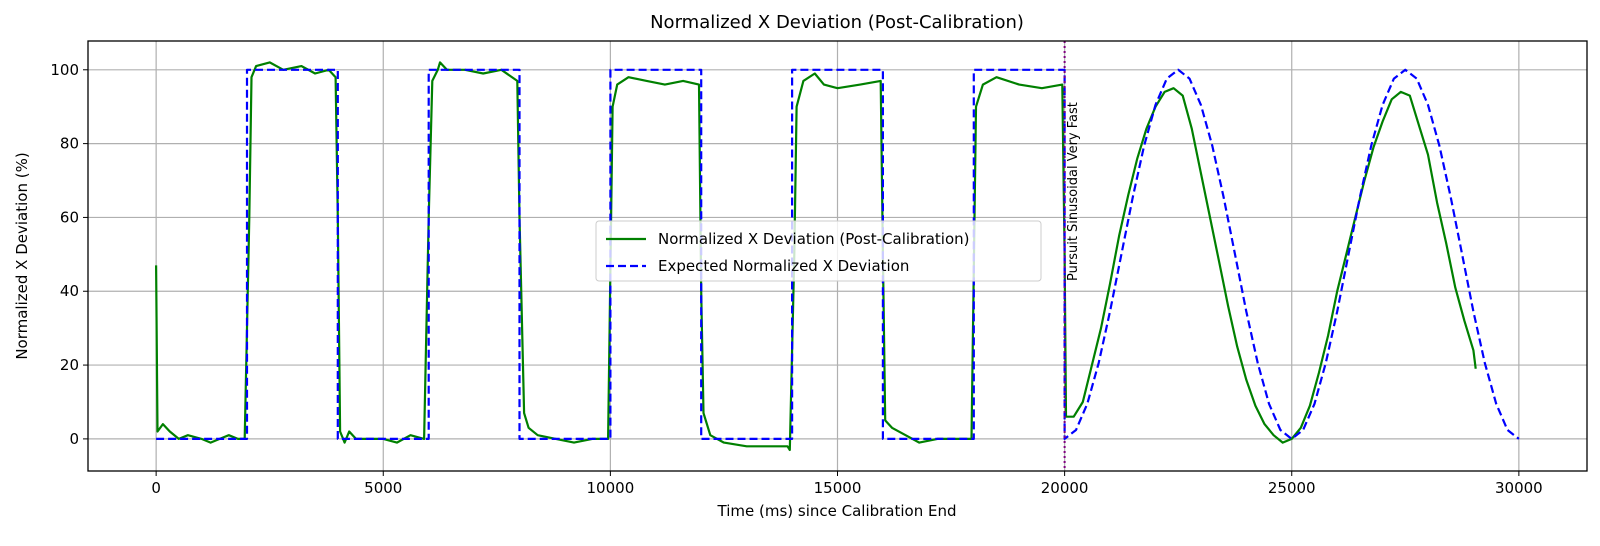  What do you see at coordinates (837, 511) in the screenshot?
I see `x-axis-label: Time (ms) since Calibration End` at bounding box center [837, 511].